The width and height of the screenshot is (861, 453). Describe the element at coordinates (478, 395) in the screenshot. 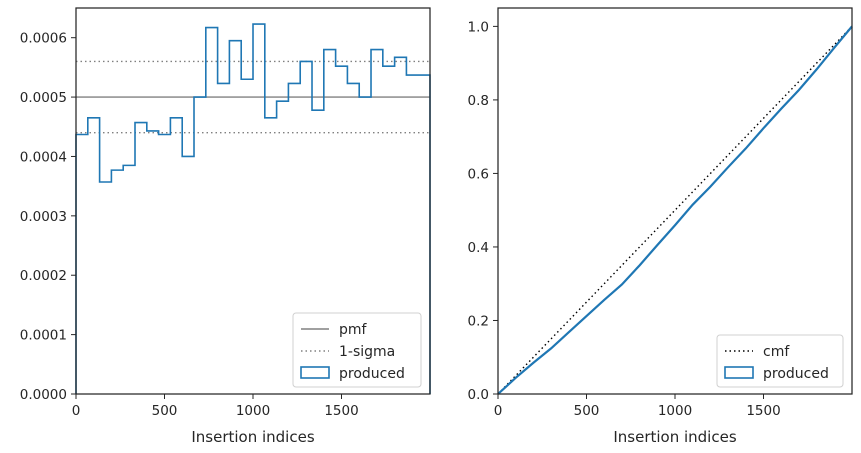

I see `y-tick-label: 0.0` at that location.